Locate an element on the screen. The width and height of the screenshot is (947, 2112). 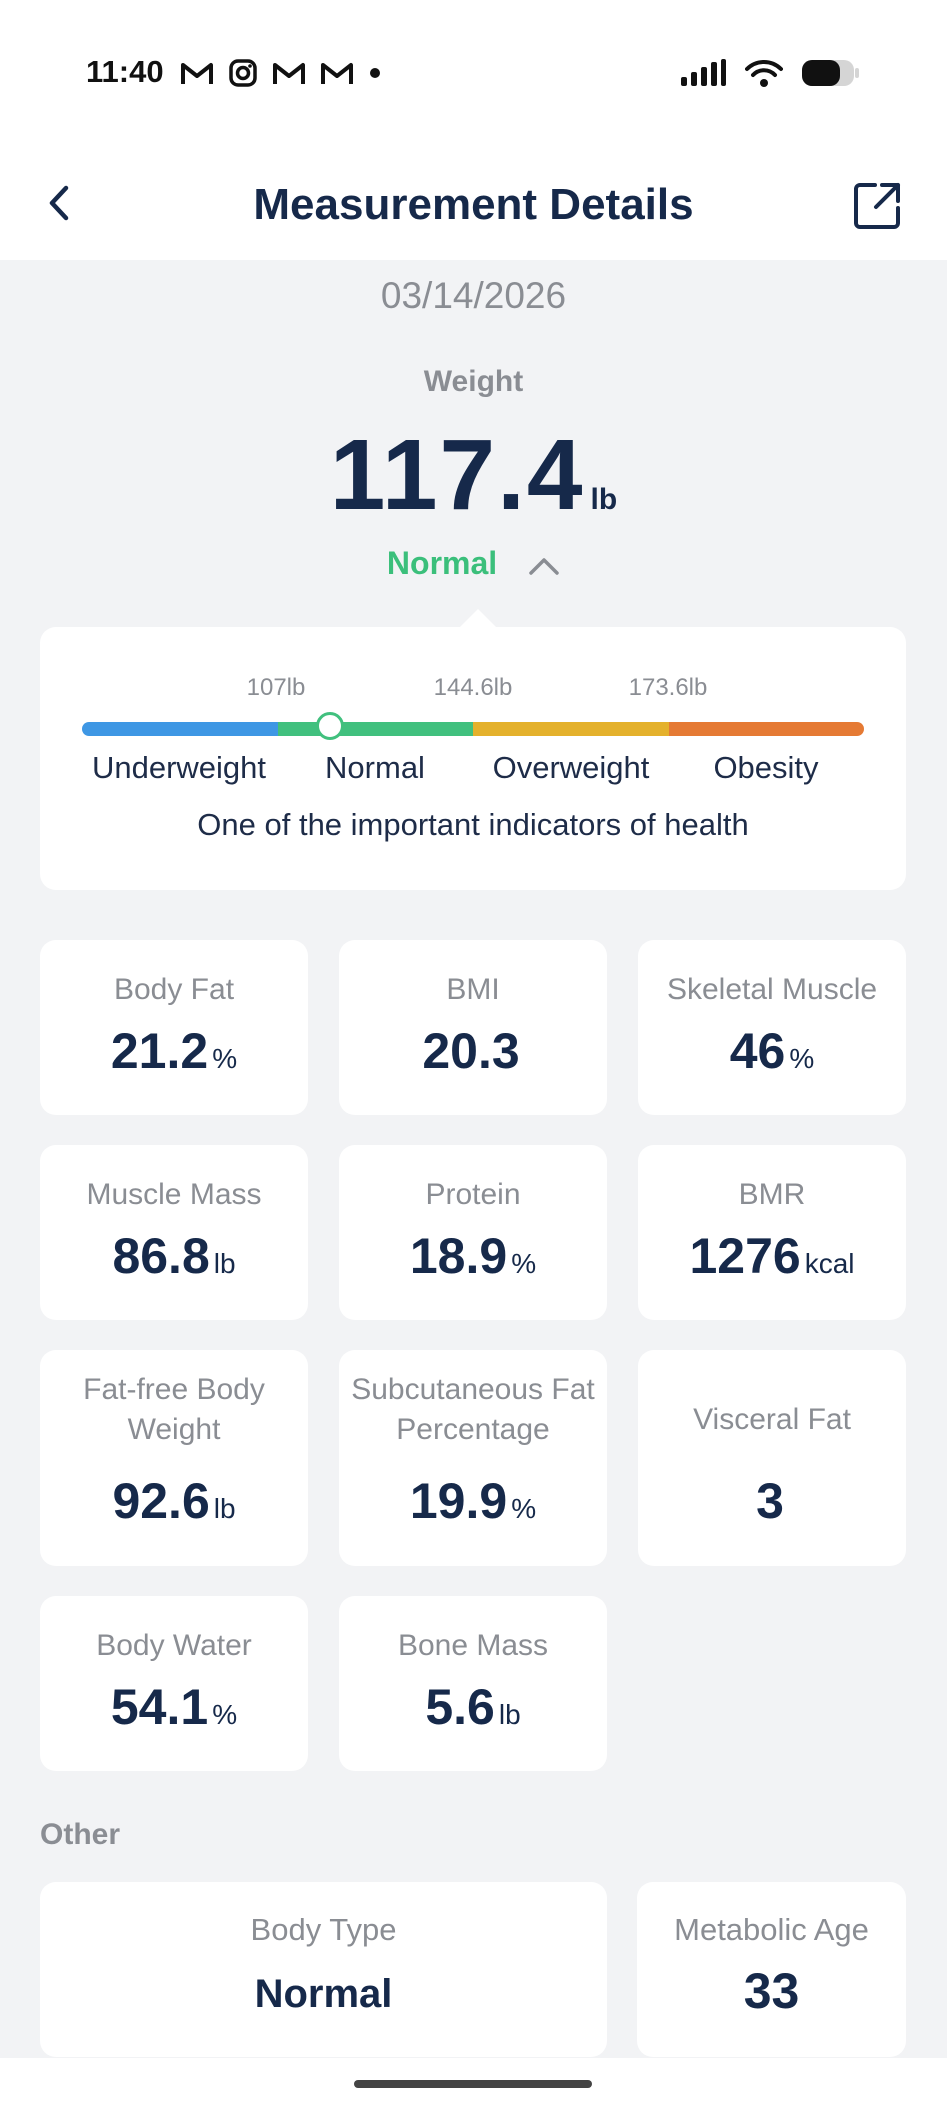
share-external-icon is located at coordinates (877, 206).